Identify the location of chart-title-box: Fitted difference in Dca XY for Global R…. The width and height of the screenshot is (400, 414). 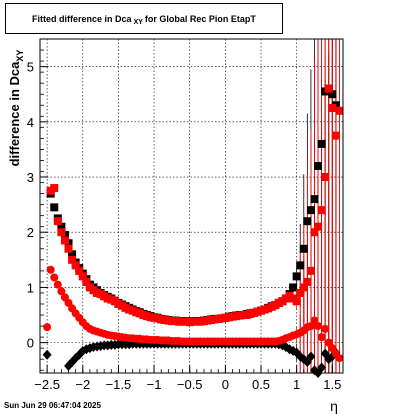
(144, 18).